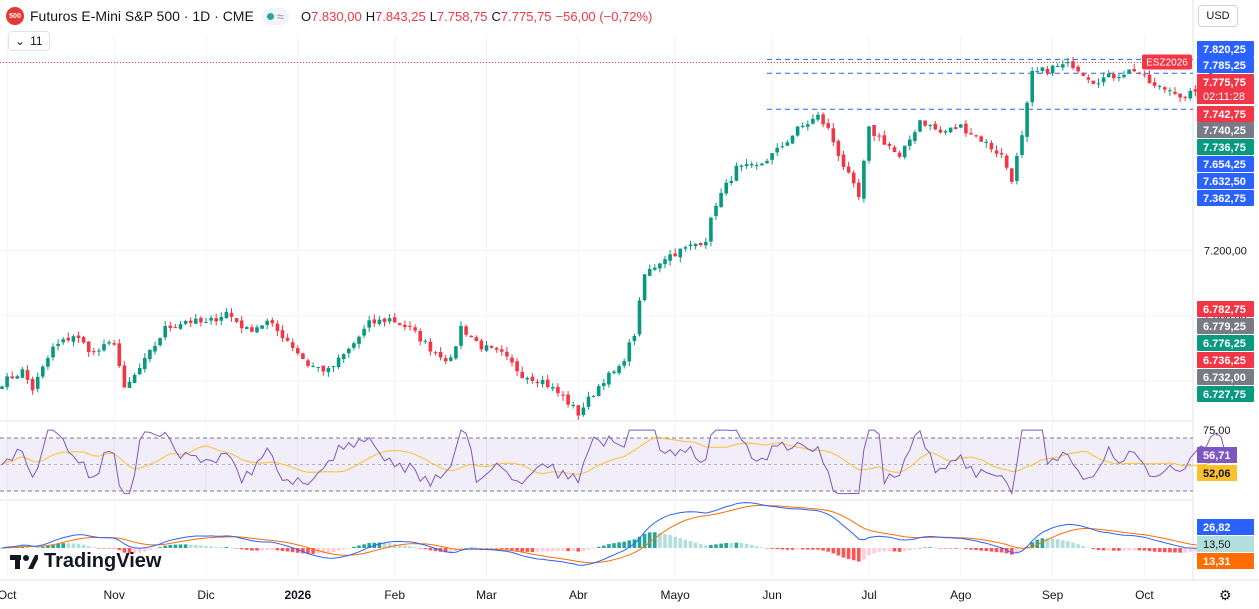 The width and height of the screenshot is (1259, 609). What do you see at coordinates (462, 16) in the screenshot?
I see `low-value: 7.758,75` at bounding box center [462, 16].